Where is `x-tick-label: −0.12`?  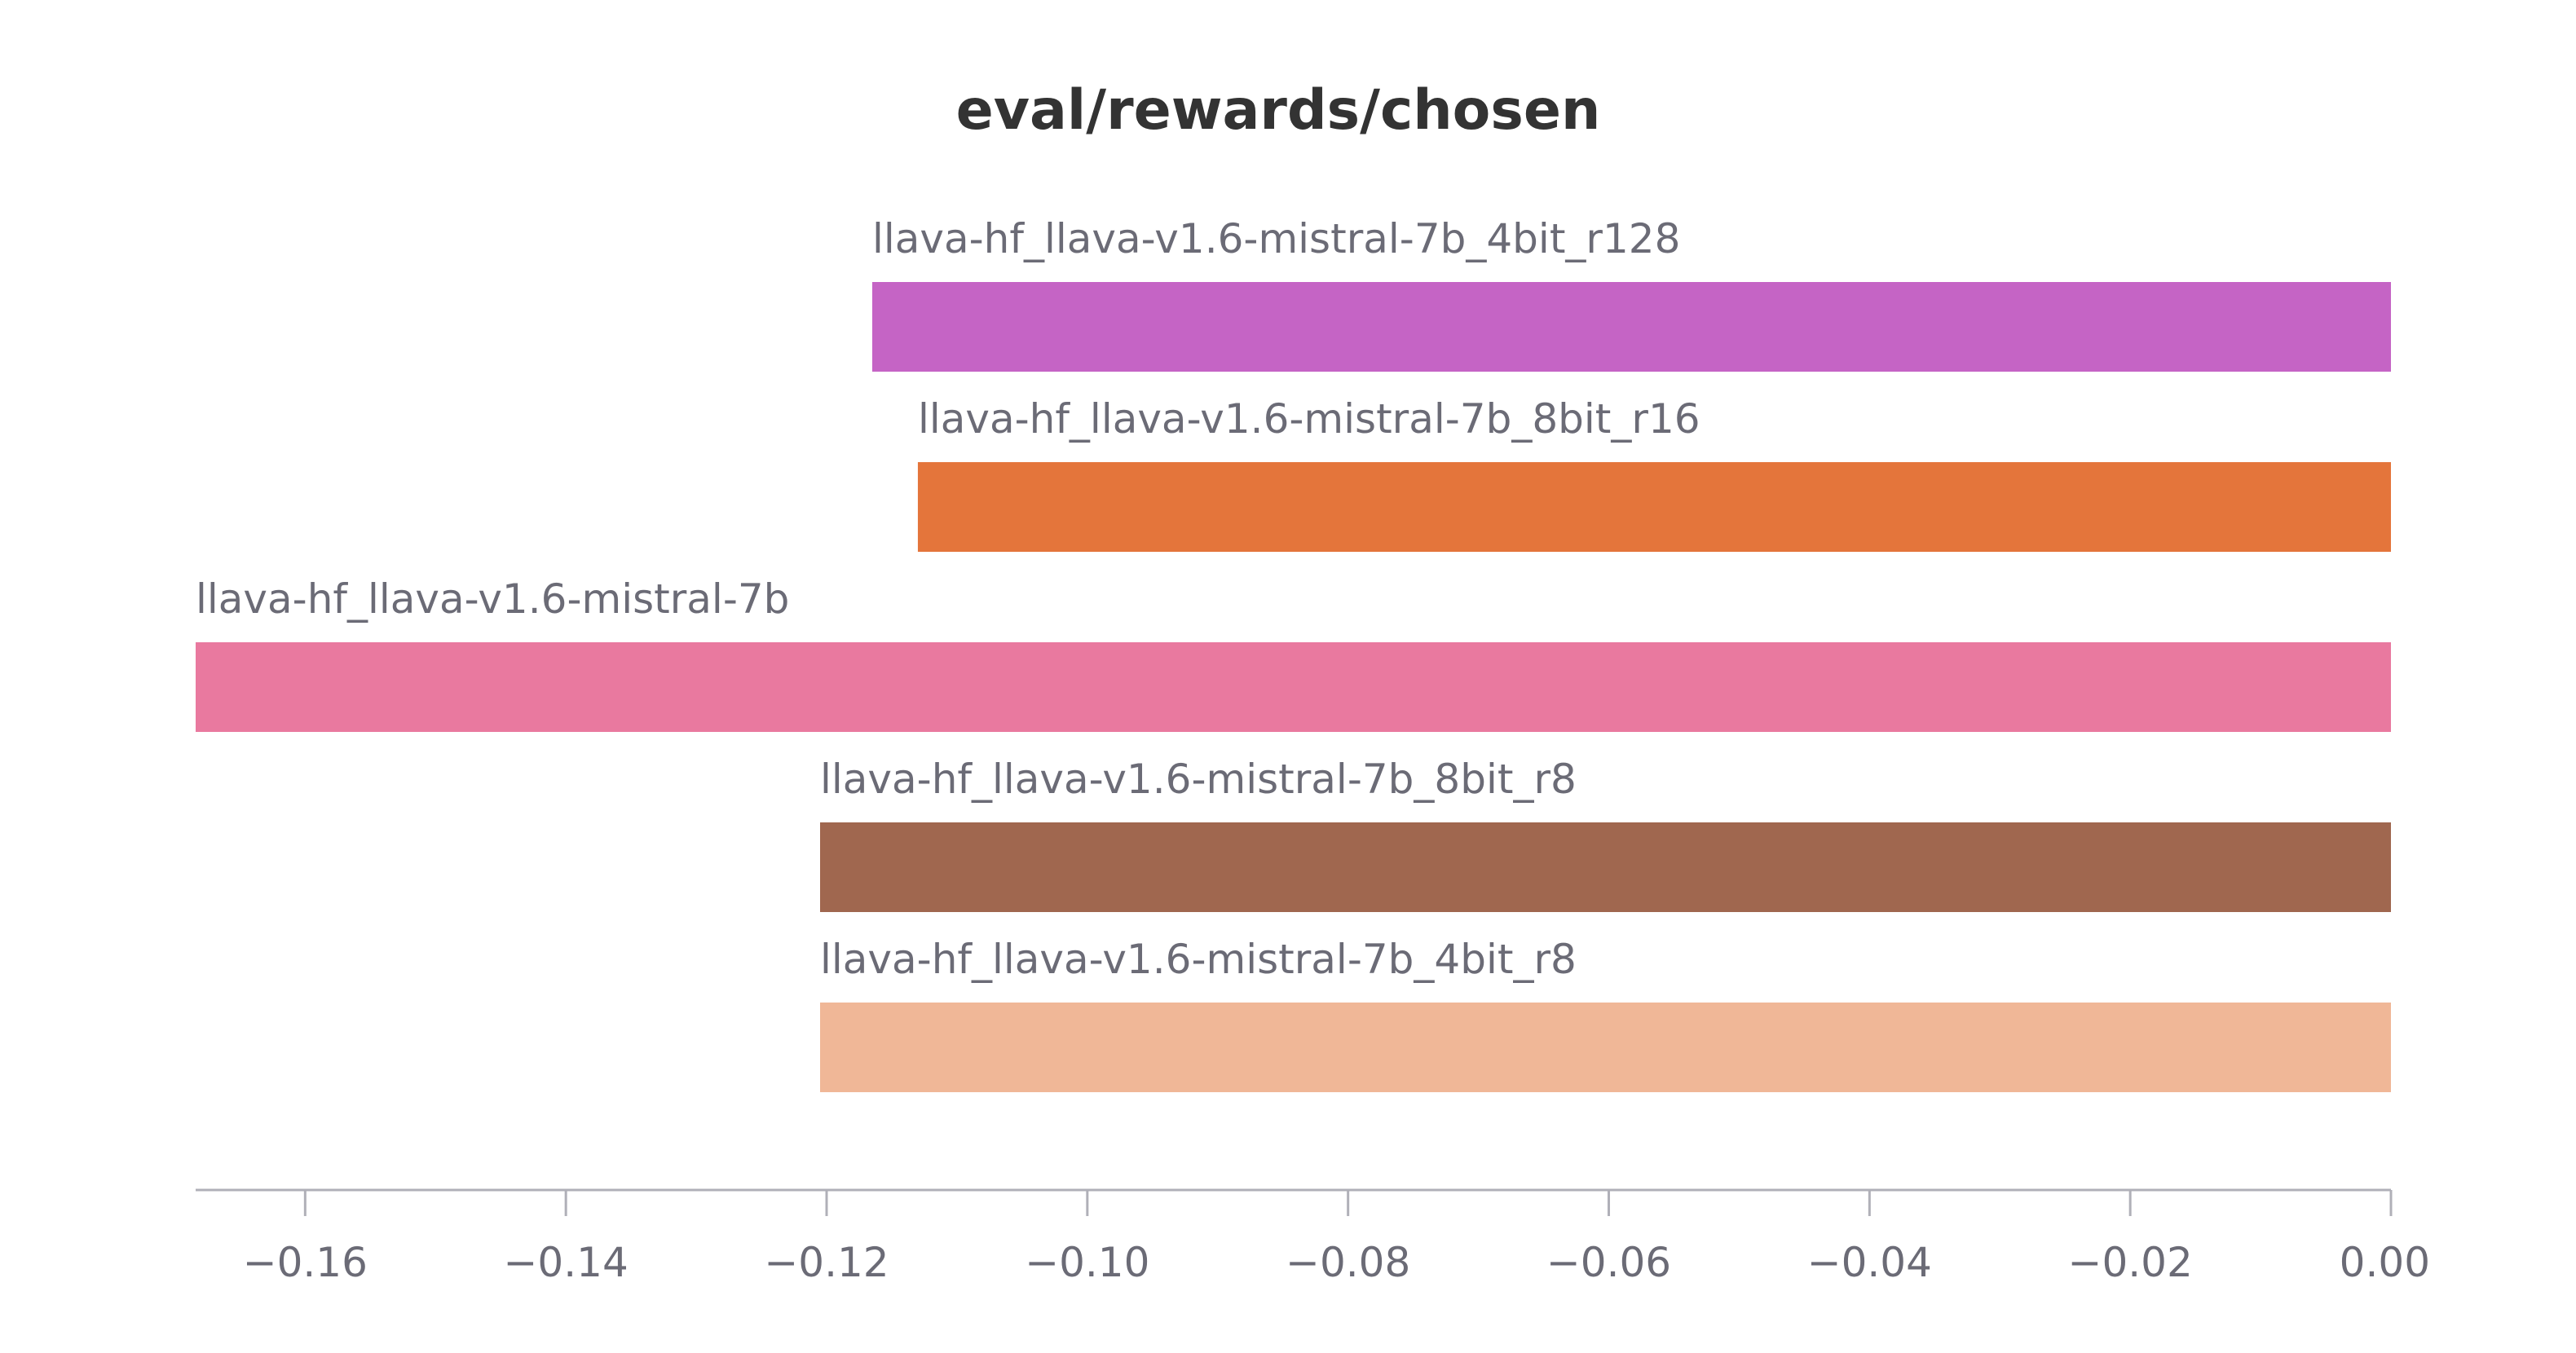 x-tick-label: −0.12 is located at coordinates (826, 1262).